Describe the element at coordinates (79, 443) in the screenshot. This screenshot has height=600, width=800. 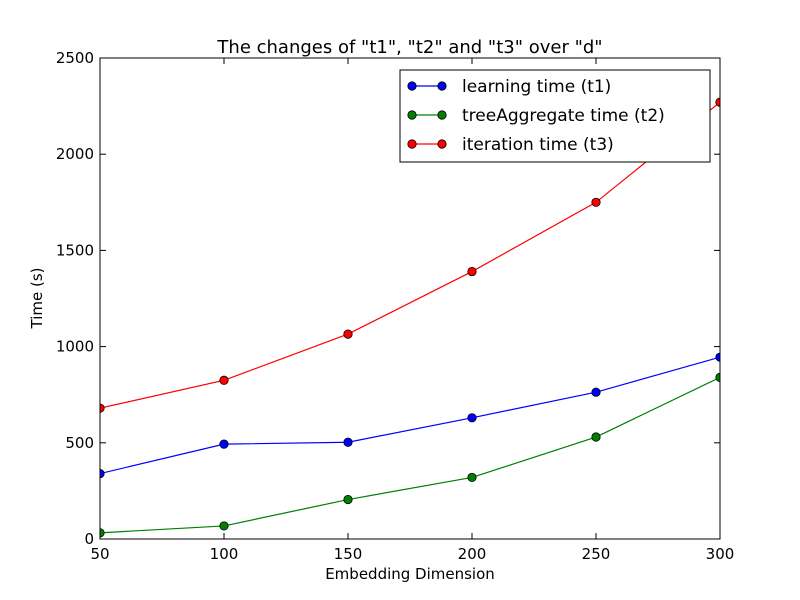
I see `y-tick-label: 500` at that location.